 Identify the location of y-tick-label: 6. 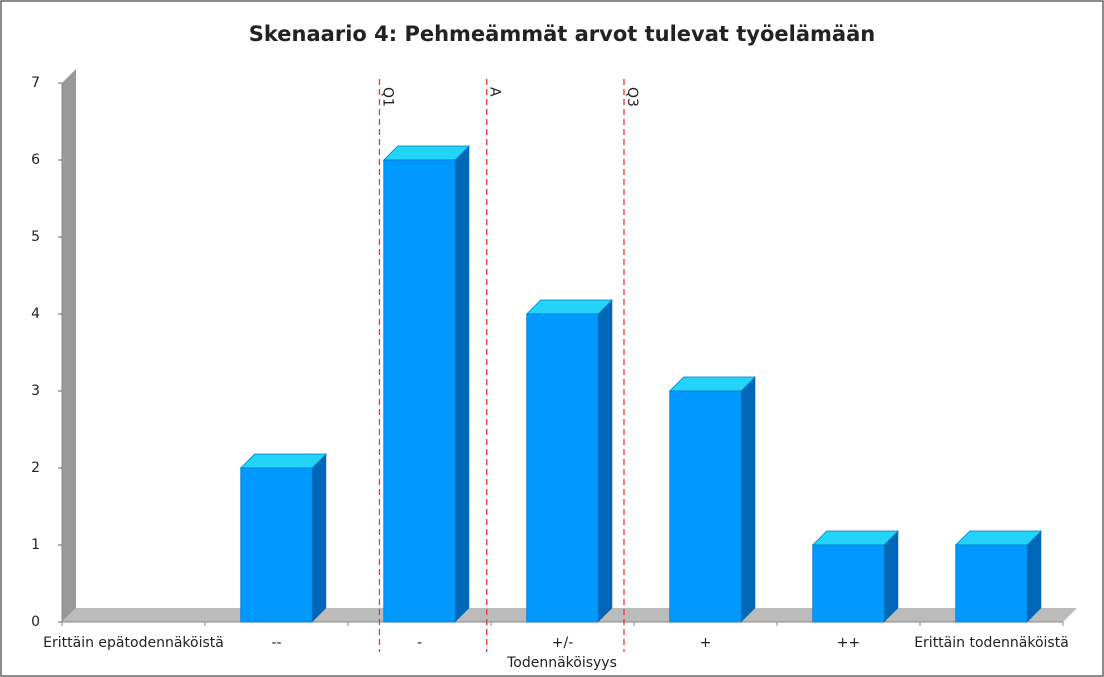
(35, 160).